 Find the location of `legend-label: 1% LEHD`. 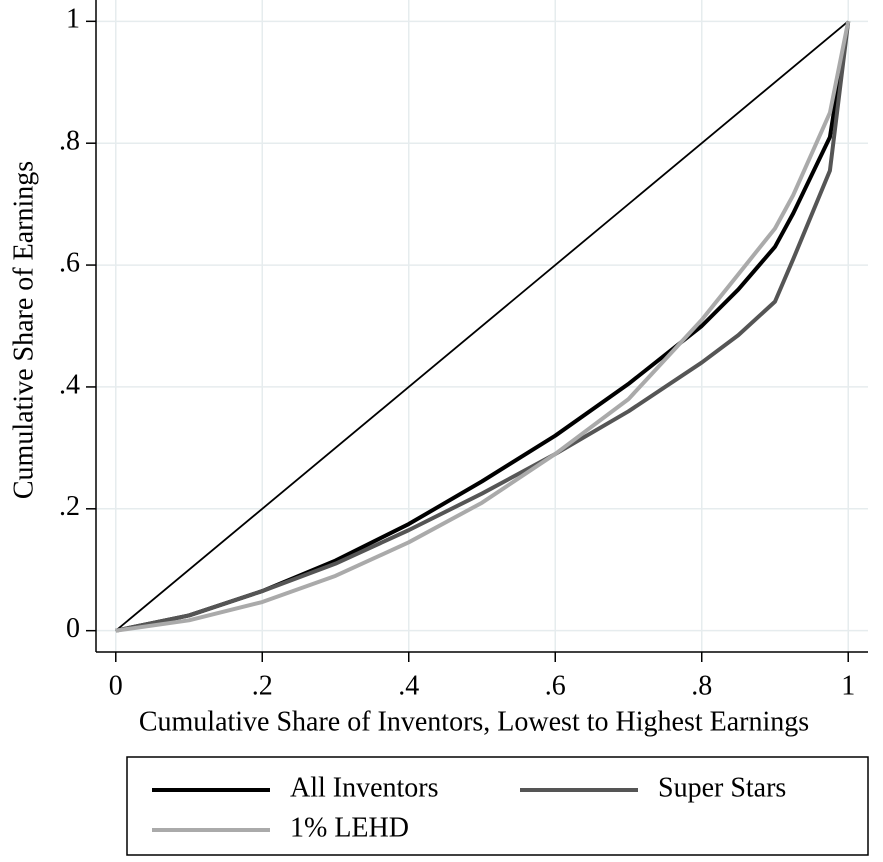

legend-label: 1% LEHD is located at coordinates (349, 827).